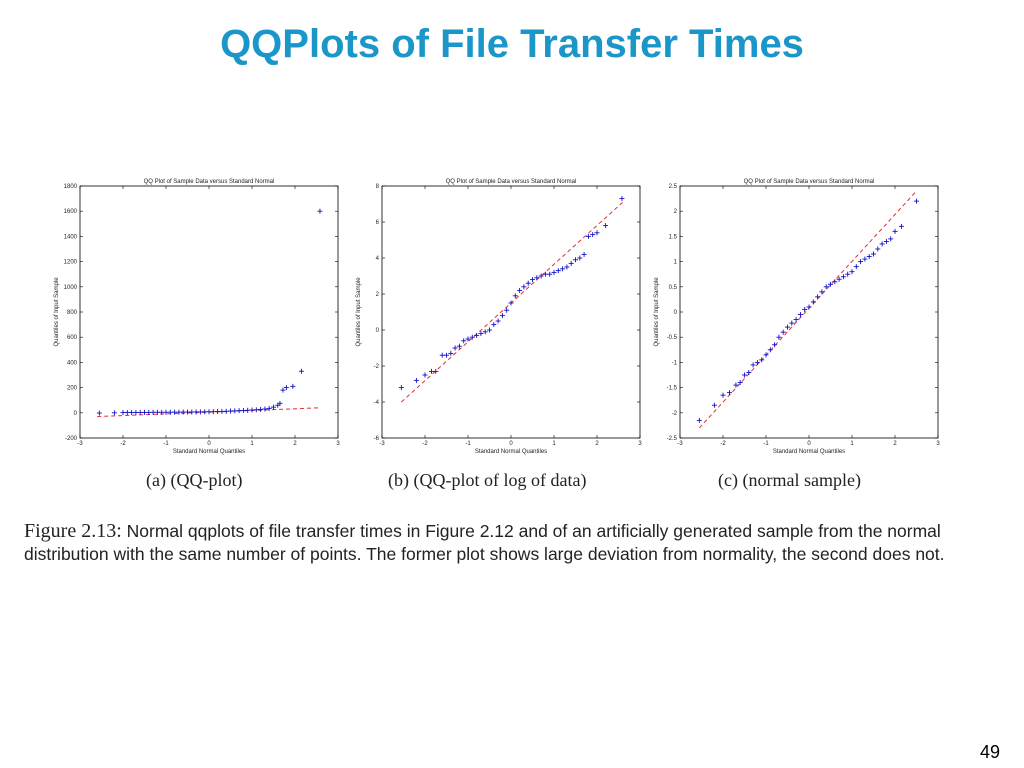  I want to click on y-tick-label-c: -2, so click(675, 414).